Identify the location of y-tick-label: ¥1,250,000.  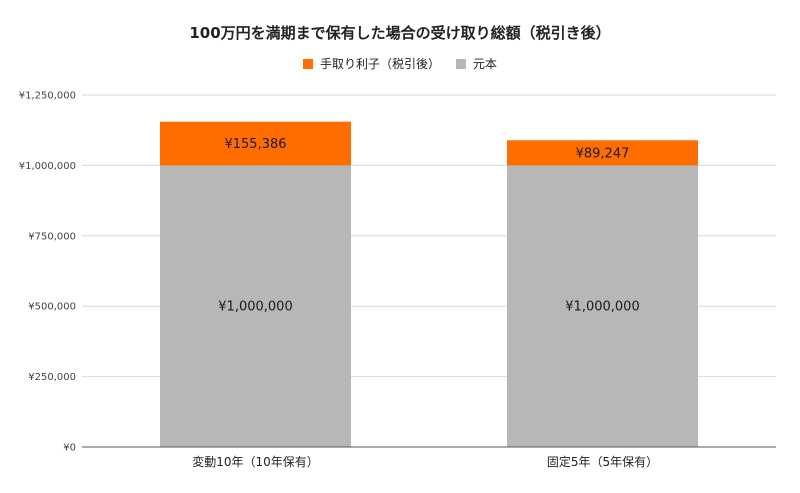
(47, 96).